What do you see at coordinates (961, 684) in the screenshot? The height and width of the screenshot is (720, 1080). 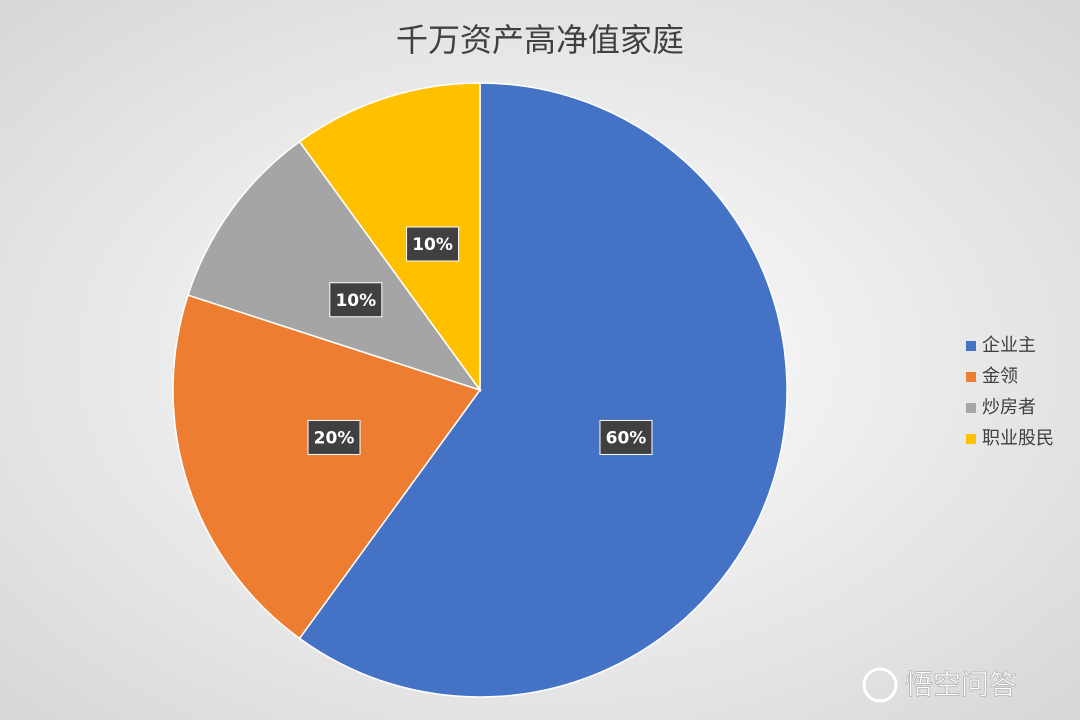 I see `watermark-text: 悟空问答` at bounding box center [961, 684].